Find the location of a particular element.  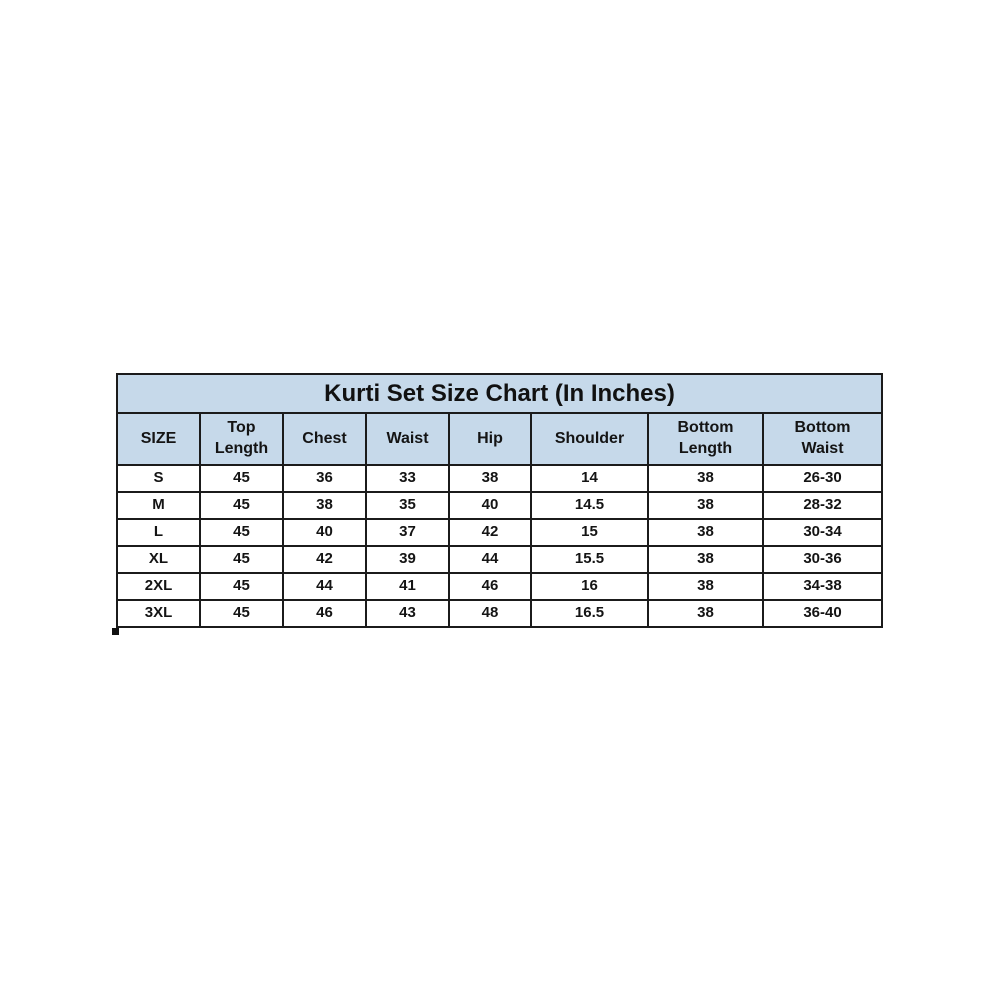

value-cell: 30-34 is located at coordinates (822, 532).